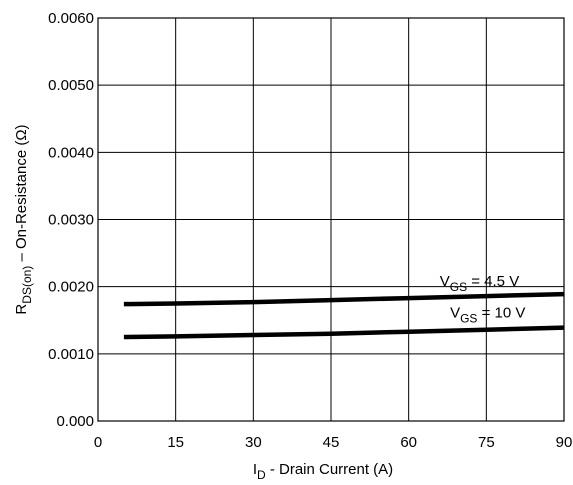 The width and height of the screenshot is (573, 485). I want to click on series-label: VGS = 10 V, so click(487, 315).